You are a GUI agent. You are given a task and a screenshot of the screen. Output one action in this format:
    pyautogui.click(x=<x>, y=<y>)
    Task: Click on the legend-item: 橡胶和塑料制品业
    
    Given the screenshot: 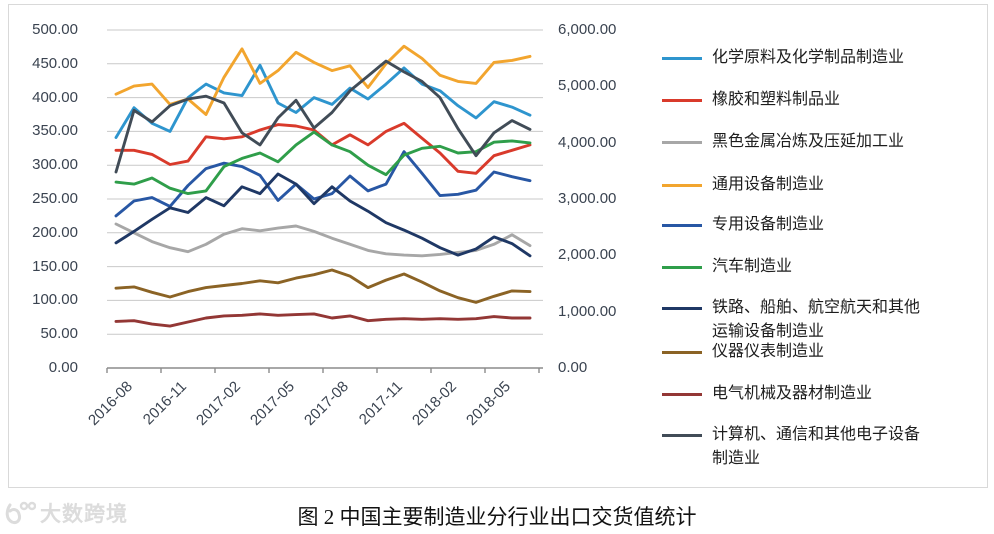 What is the action you would take?
    pyautogui.click(x=825, y=100)
    